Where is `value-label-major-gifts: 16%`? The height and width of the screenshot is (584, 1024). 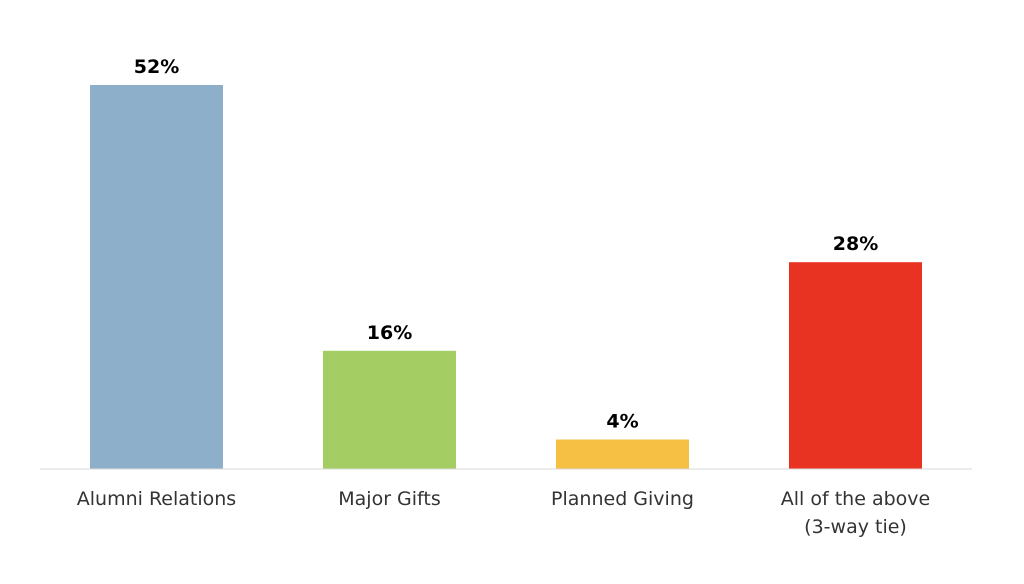 value-label-major-gifts: 16% is located at coordinates (389, 333).